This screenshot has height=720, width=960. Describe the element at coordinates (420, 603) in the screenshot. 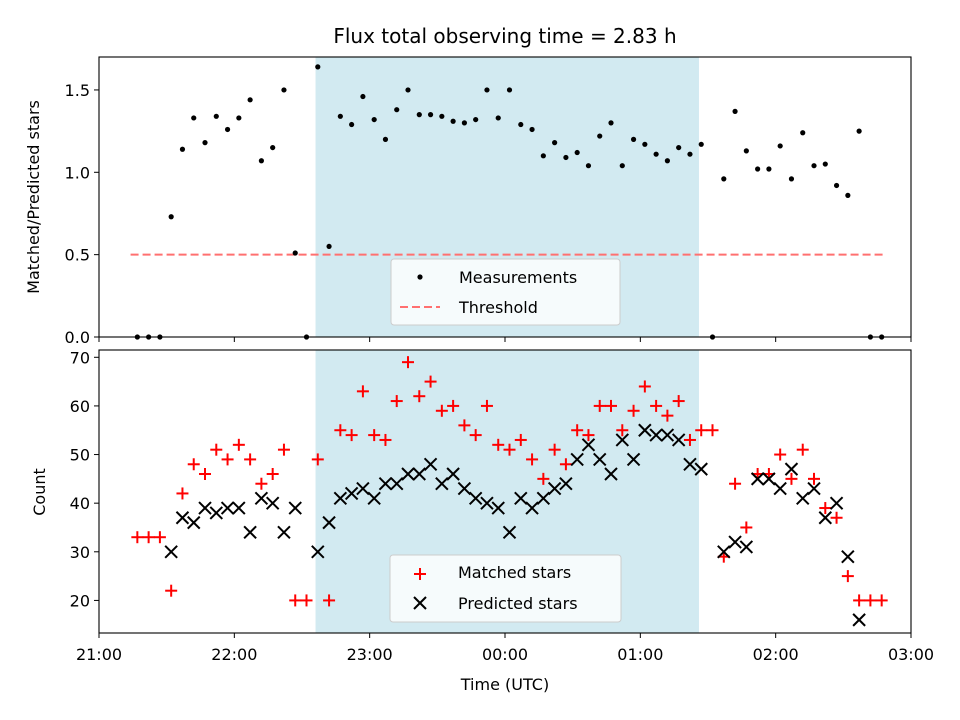

I see `legend-predicted-marker` at that location.